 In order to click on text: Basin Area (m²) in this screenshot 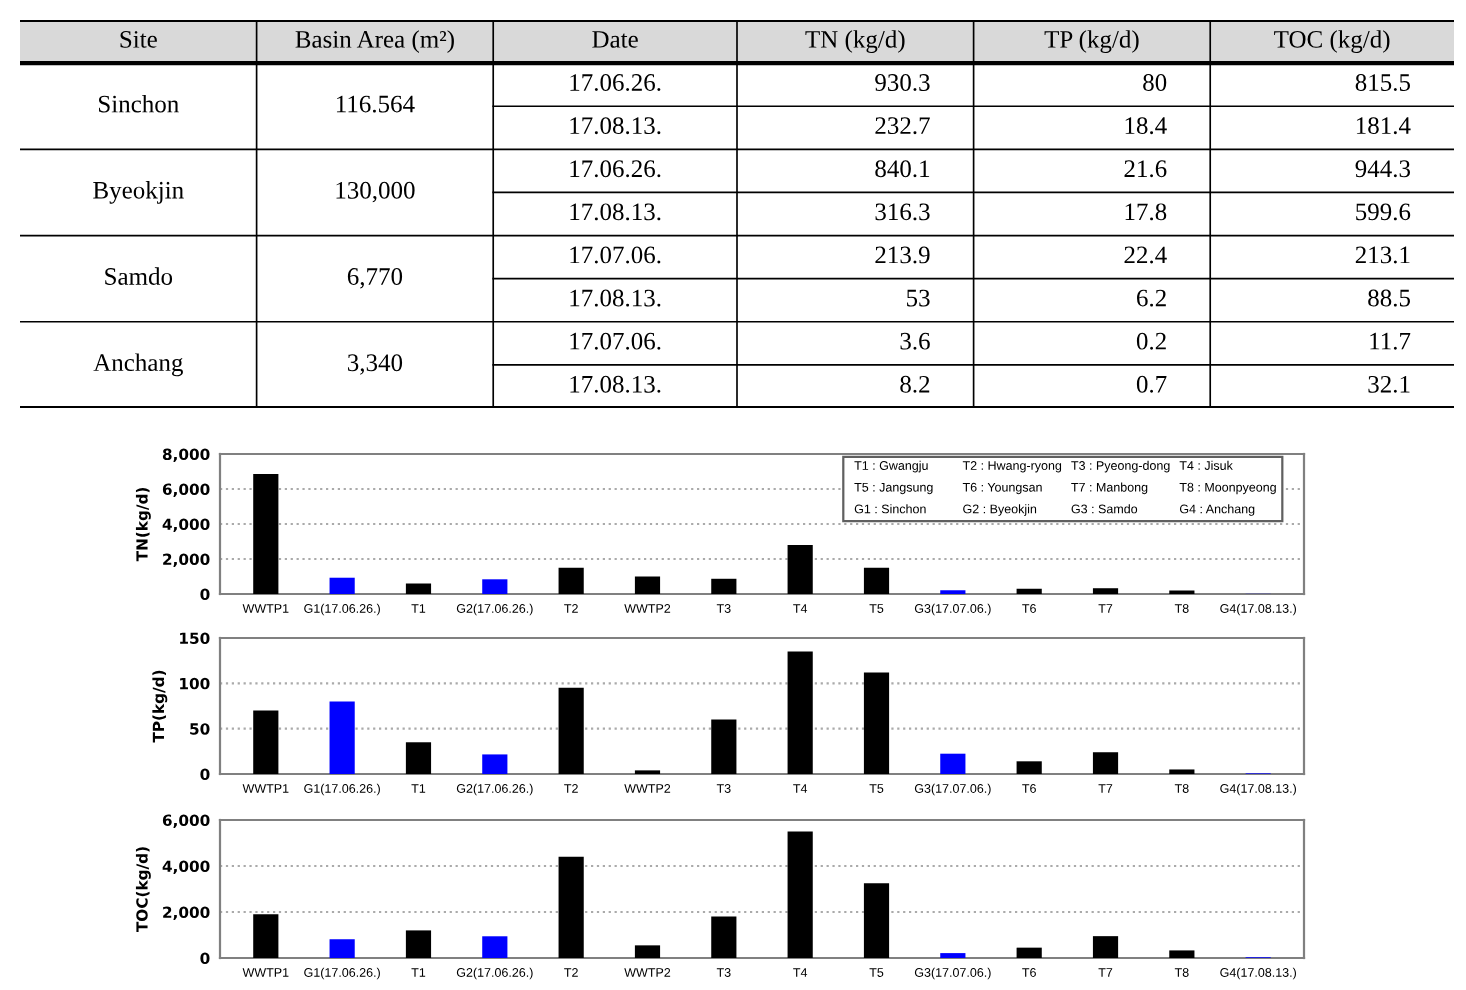, I will do `click(374, 41)`.